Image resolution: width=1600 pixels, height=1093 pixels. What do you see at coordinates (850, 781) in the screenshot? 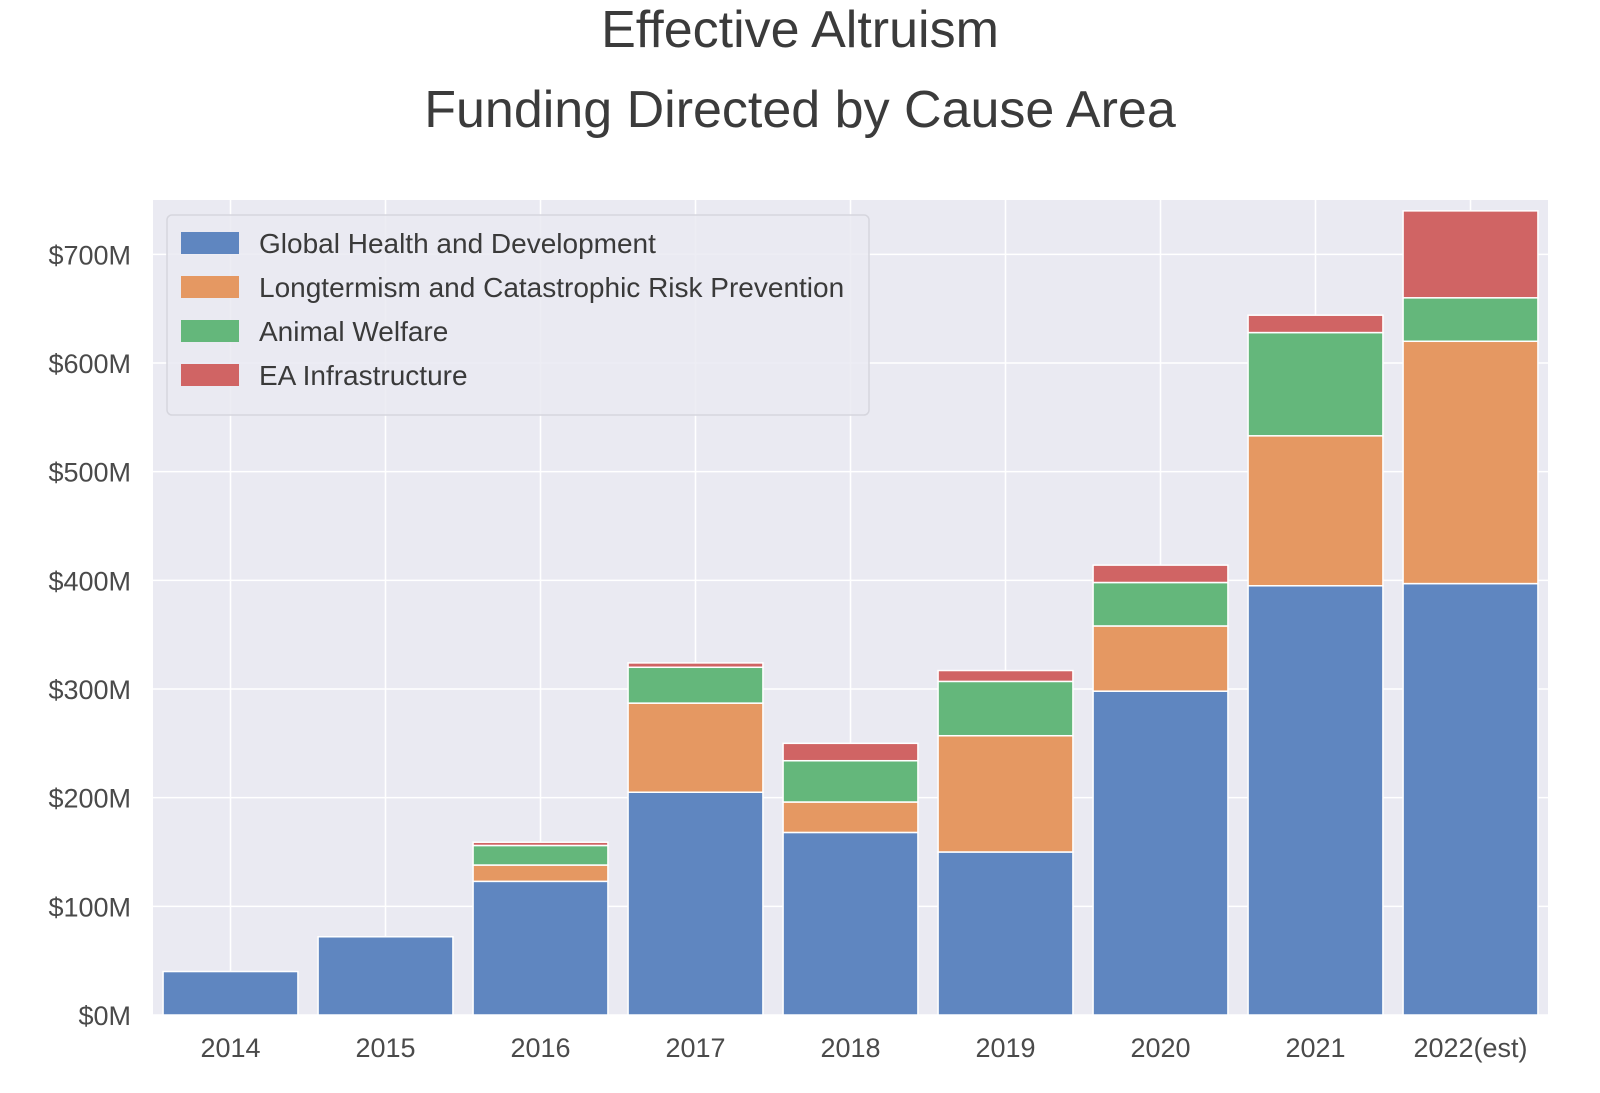
I see `bar-2018-animal-welfare` at bounding box center [850, 781].